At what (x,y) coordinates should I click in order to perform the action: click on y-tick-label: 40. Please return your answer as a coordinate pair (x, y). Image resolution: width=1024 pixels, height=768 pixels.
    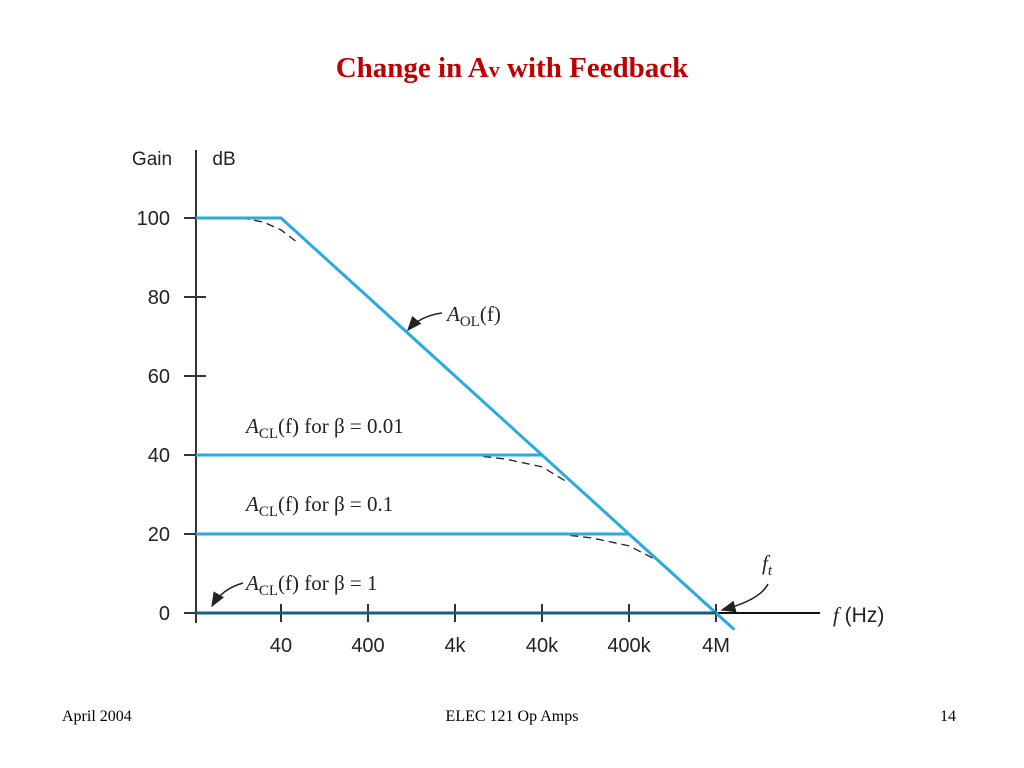
    Looking at the image, I should click on (159, 456).